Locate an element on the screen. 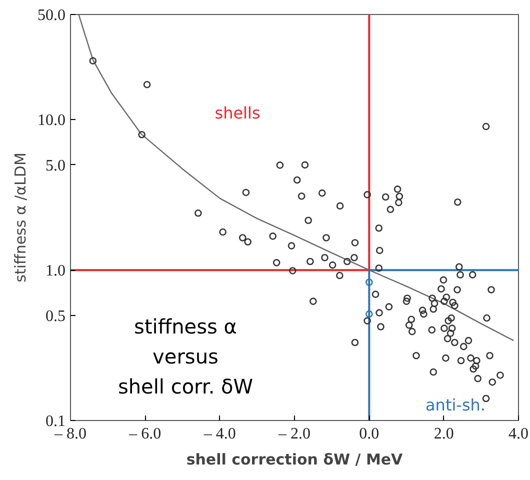 Image resolution: width=530 pixels, height=480 pixels. x-tick-label: 0.0 is located at coordinates (369, 434).